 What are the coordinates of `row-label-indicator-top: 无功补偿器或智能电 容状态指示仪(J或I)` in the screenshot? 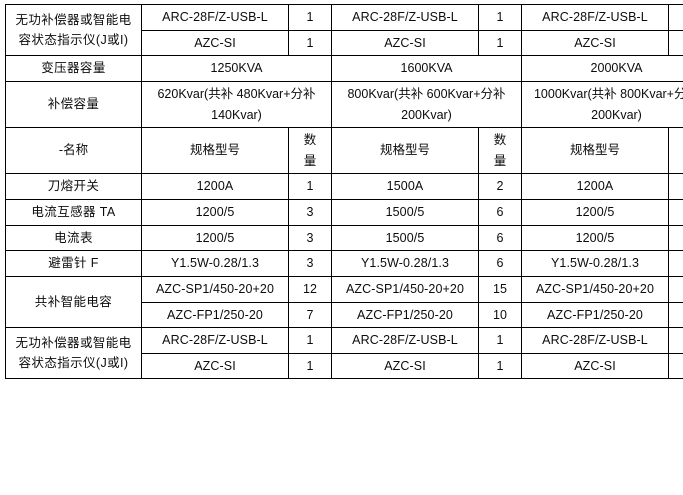 It's located at (74, 30).